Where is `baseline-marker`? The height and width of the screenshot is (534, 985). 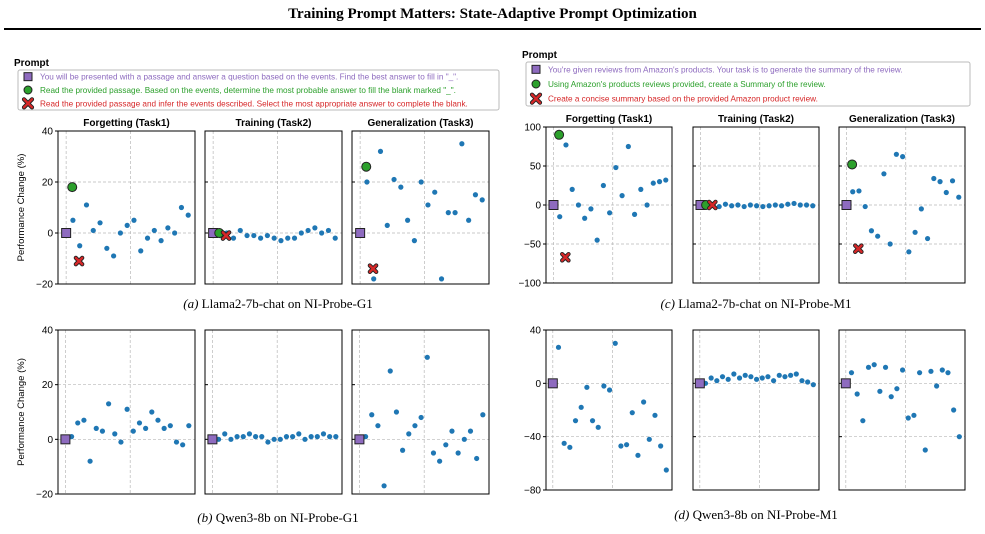 baseline-marker is located at coordinates (552, 383).